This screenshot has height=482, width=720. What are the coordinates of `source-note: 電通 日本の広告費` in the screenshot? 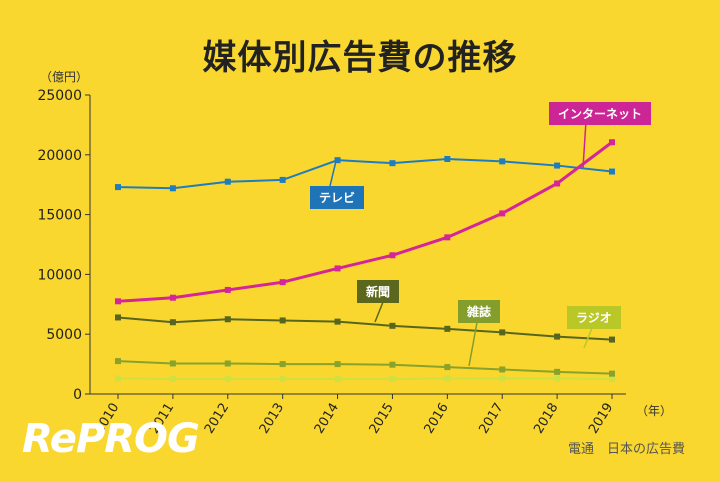 It's located at (627, 449).